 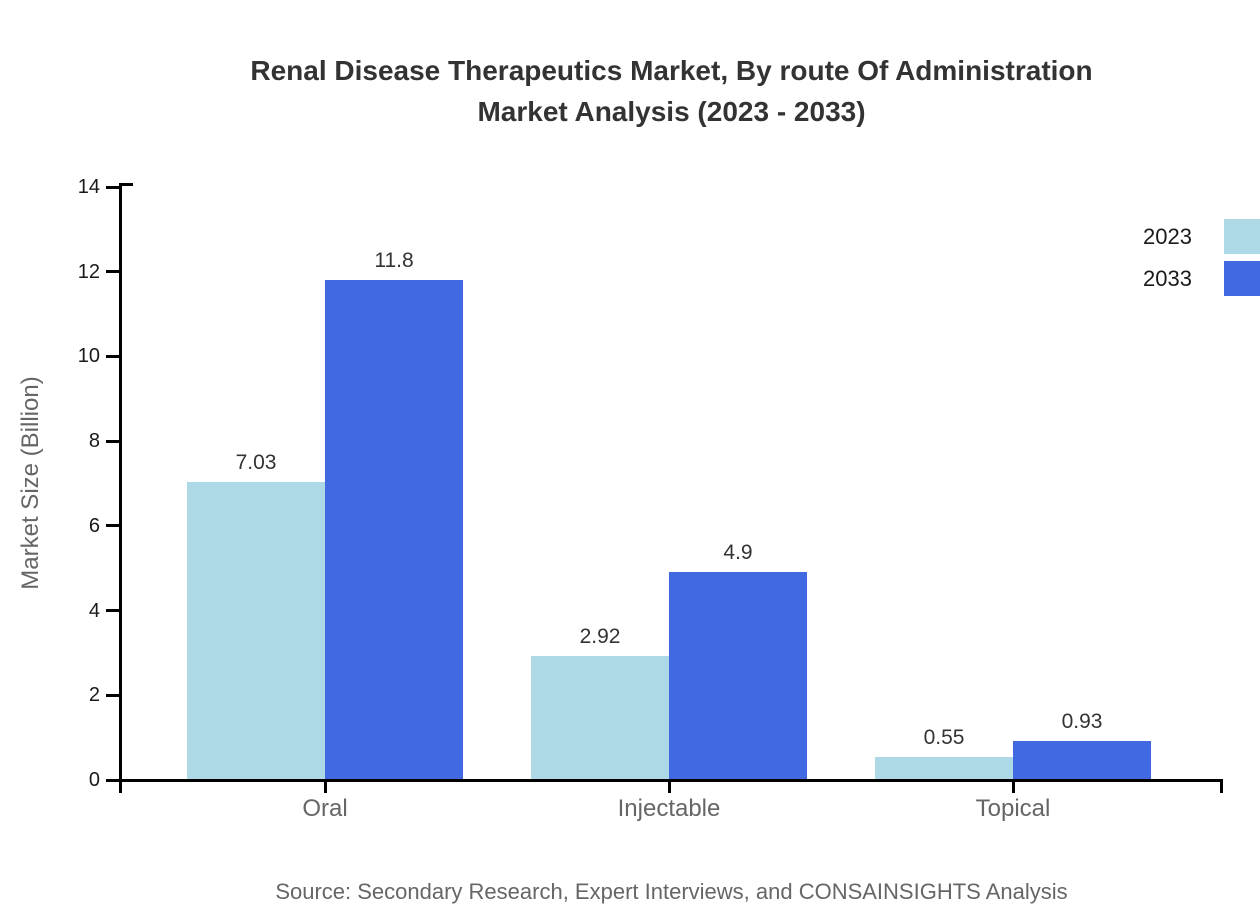 I want to click on y-axis-line, so click(x=120, y=488).